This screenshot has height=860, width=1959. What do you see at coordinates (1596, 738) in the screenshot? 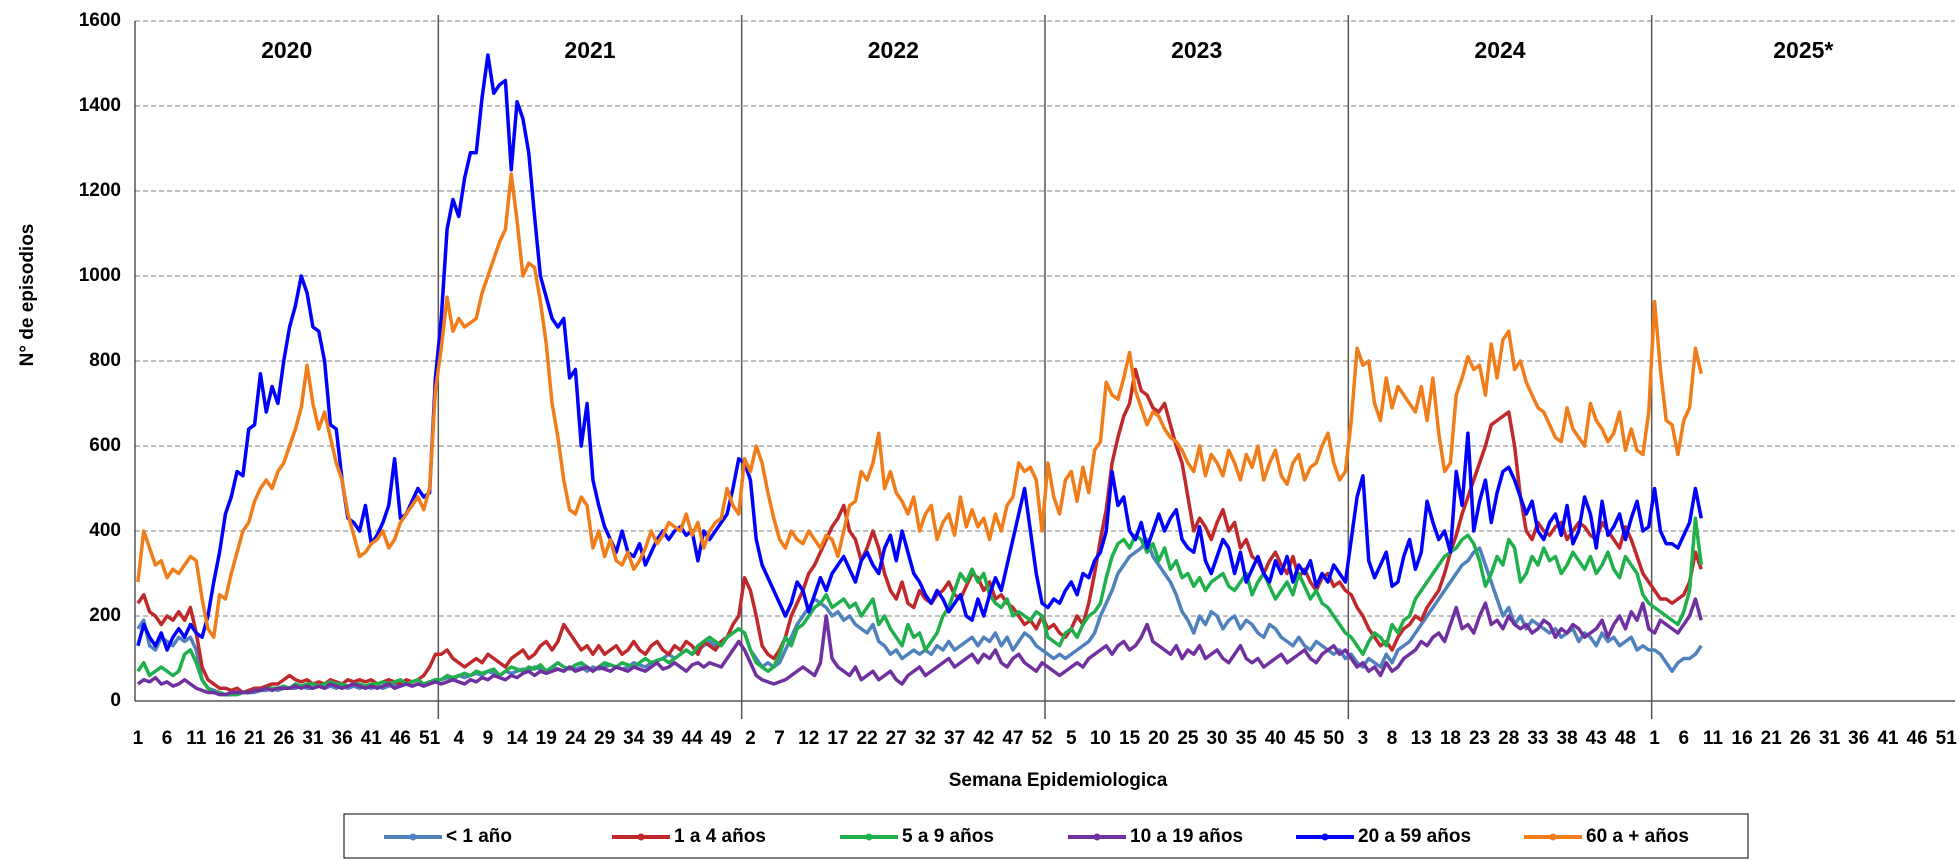
I see `x-tick-label: 43` at bounding box center [1596, 738].